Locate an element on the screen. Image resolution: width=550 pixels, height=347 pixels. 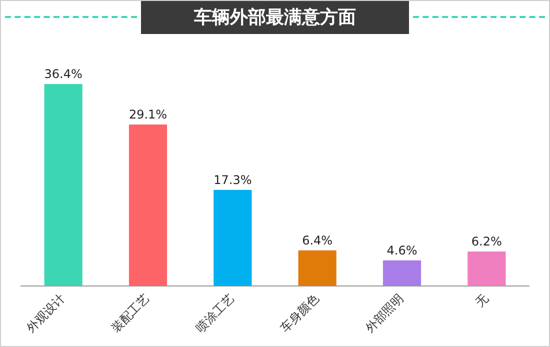
data-label: 4.6% is located at coordinates (402, 250).